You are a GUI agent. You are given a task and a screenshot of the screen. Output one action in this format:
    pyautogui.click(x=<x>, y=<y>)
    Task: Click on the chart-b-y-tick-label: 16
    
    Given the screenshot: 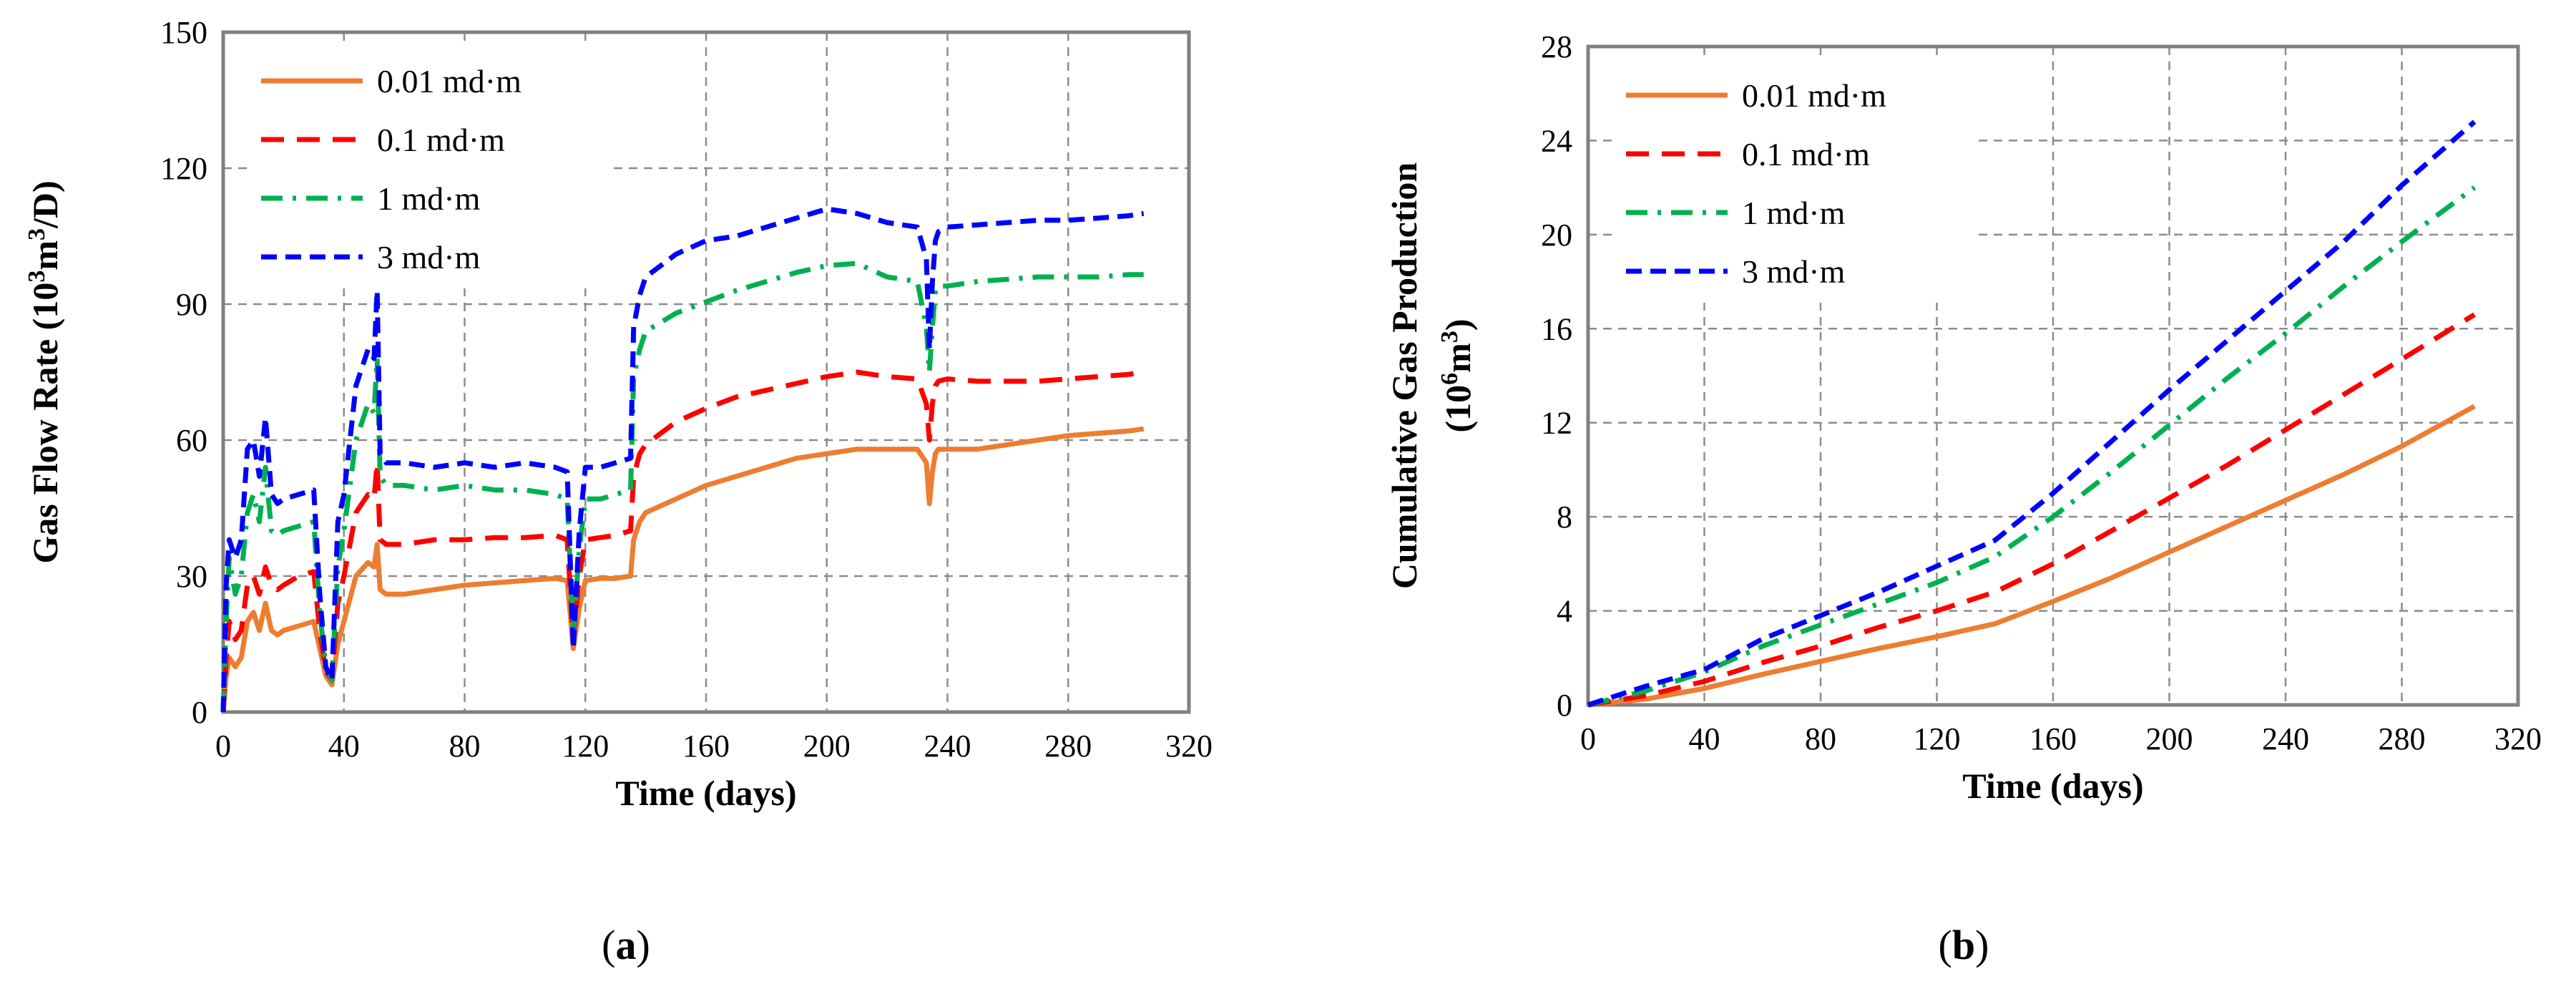 What is the action you would take?
    pyautogui.click(x=1556, y=328)
    